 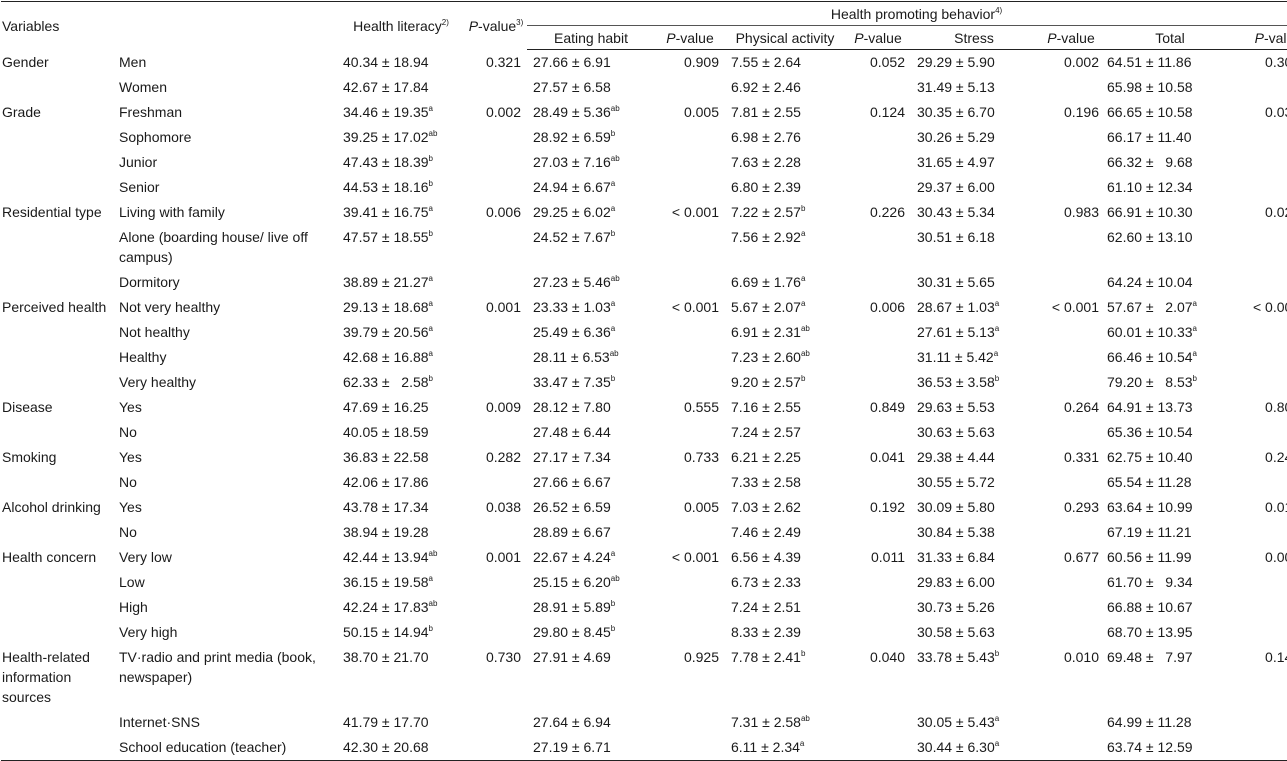 I want to click on p-value-eating-cell: 0.733, so click(x=701, y=457).